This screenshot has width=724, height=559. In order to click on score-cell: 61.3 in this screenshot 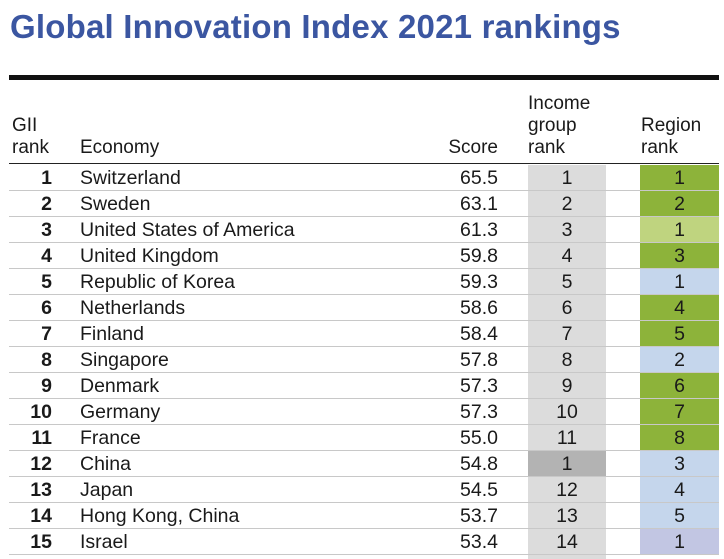, I will do `click(479, 230)`.